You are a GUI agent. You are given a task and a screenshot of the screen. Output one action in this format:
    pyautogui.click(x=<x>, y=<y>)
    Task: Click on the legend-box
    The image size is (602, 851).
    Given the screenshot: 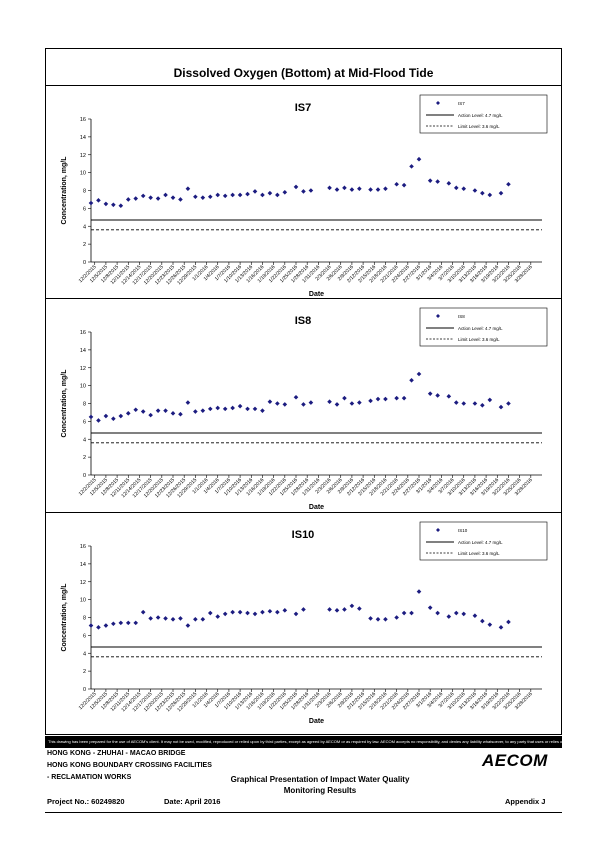 What is the action you would take?
    pyautogui.click(x=483, y=541)
    